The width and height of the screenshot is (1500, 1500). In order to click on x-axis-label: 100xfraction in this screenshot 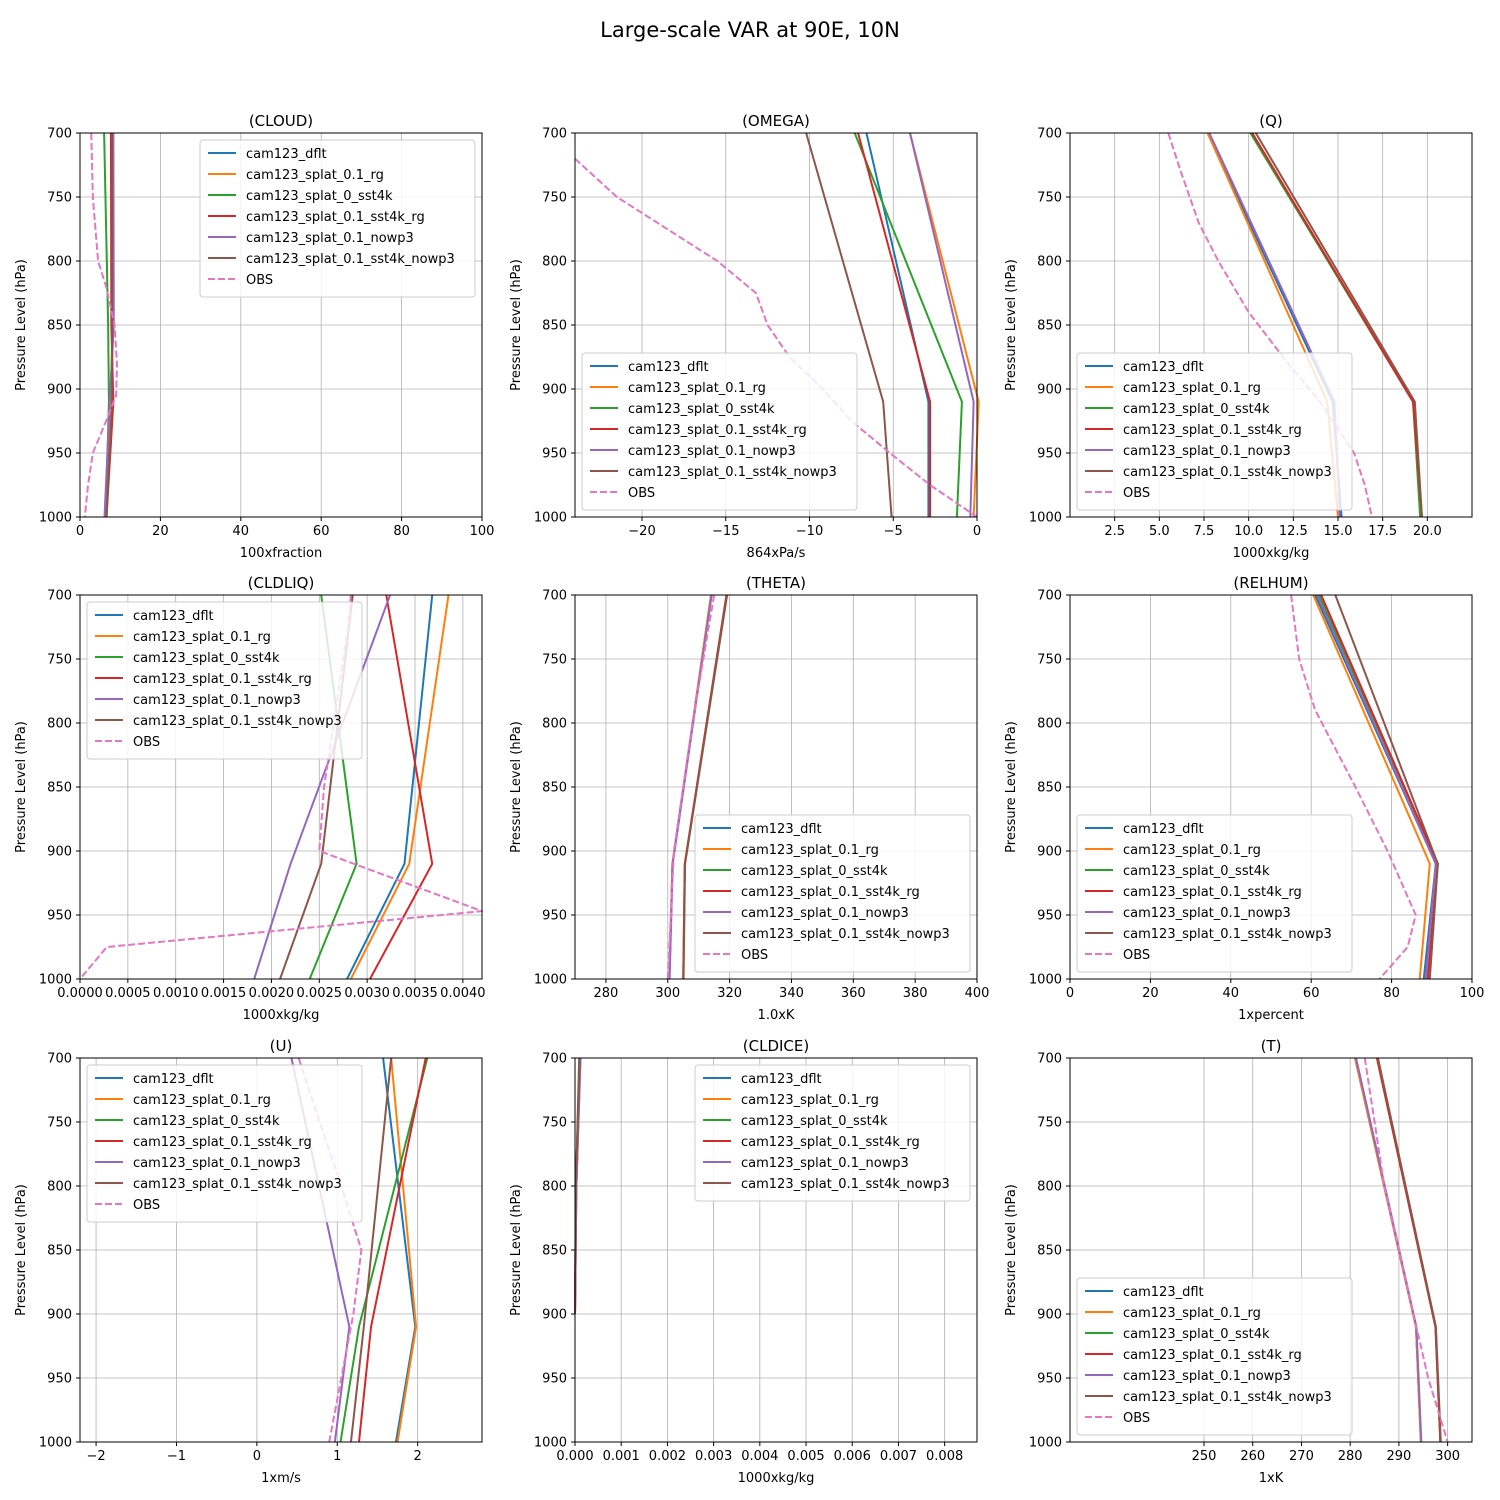, I will do `click(281, 553)`.